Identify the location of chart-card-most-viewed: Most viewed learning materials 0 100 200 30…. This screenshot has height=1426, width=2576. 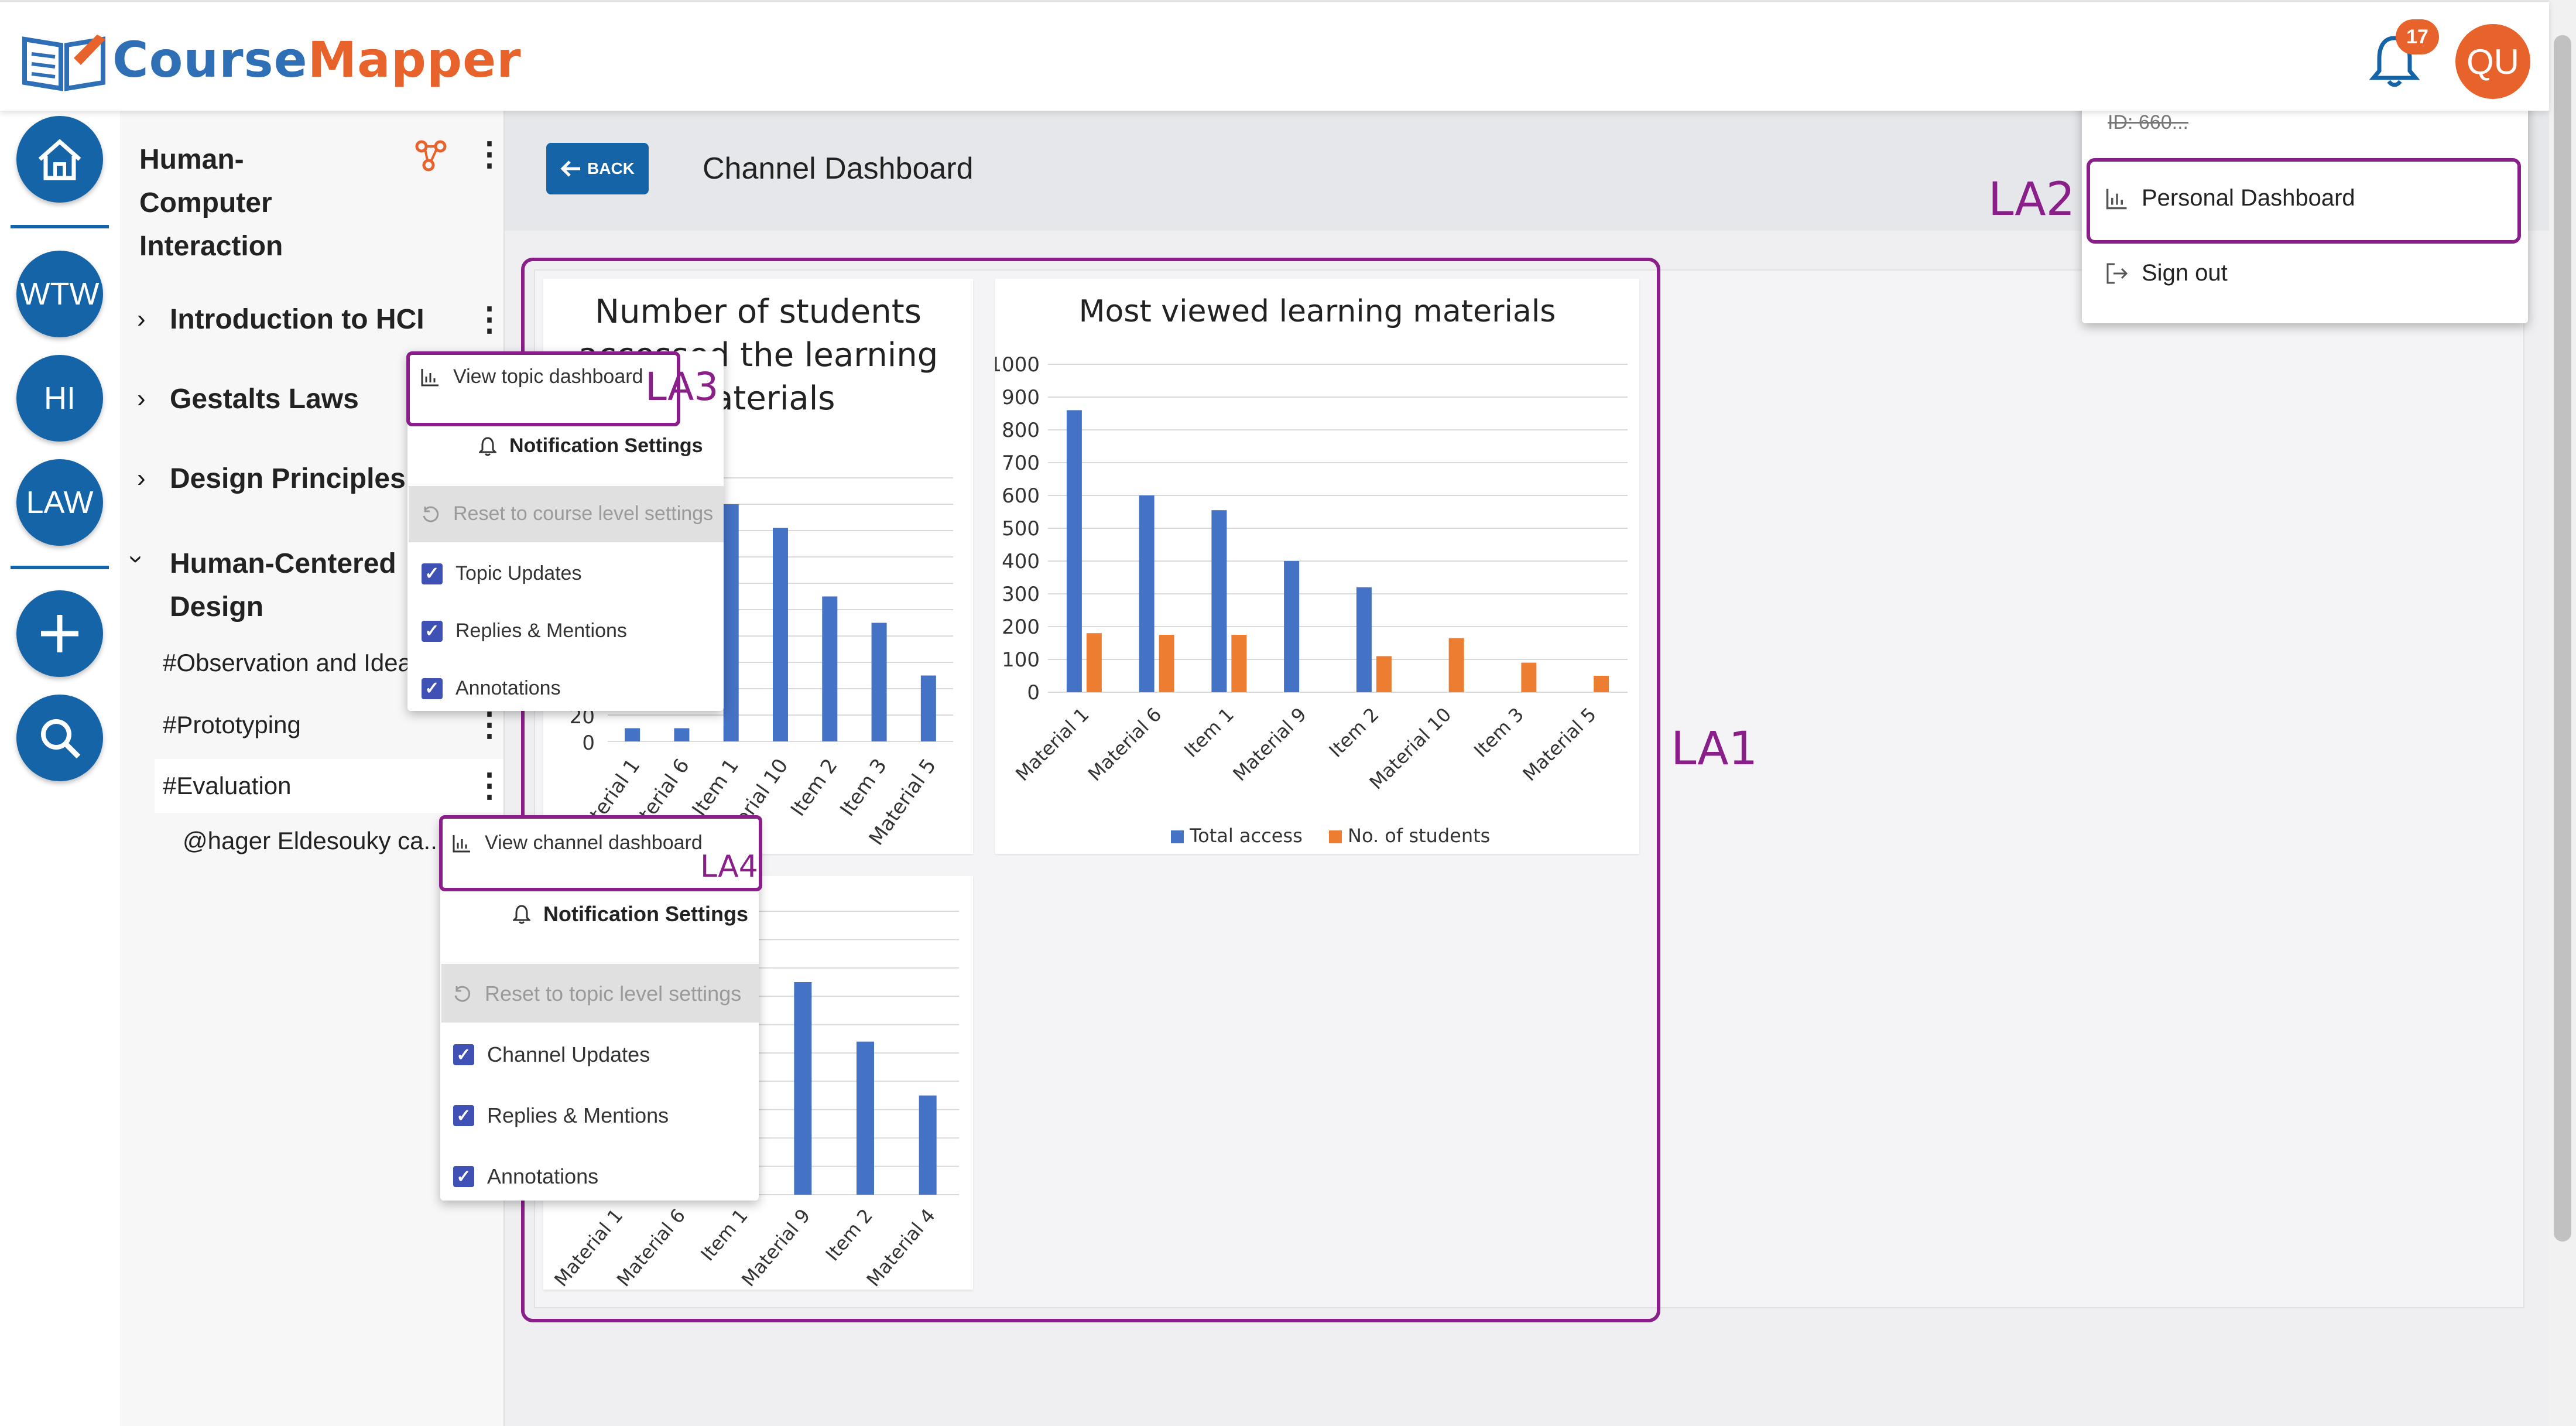
(1317, 567).